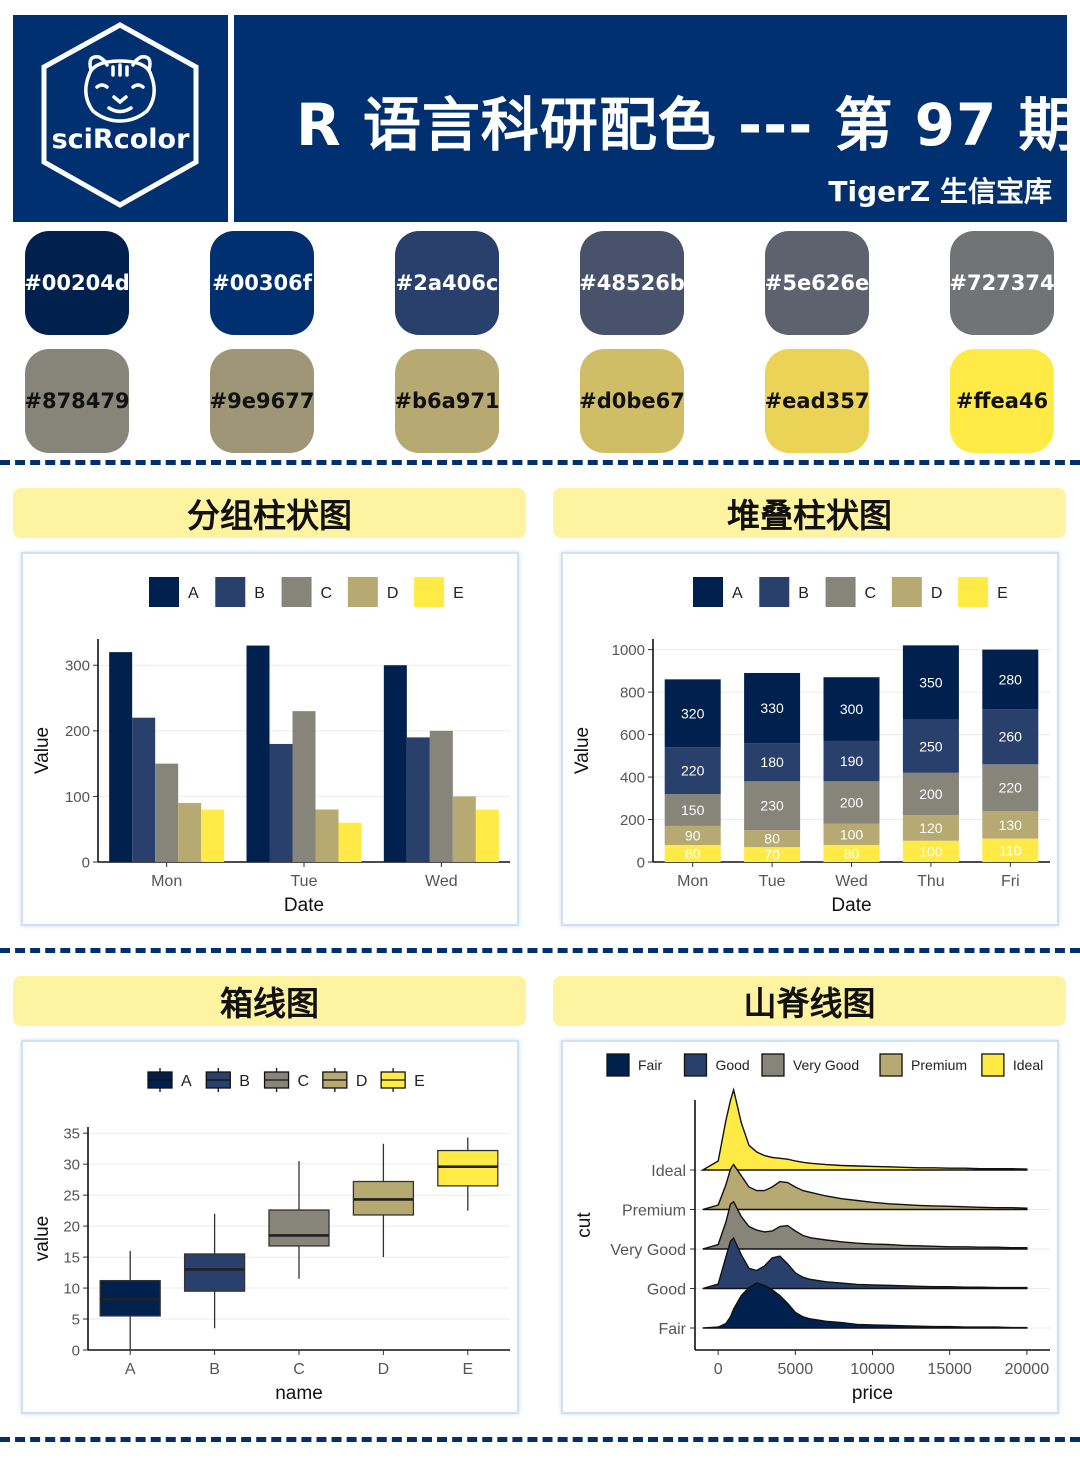 The image size is (1080, 1460). Describe the element at coordinates (809, 513) in the screenshot. I see `stacked-bar-title: 堆叠柱状图` at that location.